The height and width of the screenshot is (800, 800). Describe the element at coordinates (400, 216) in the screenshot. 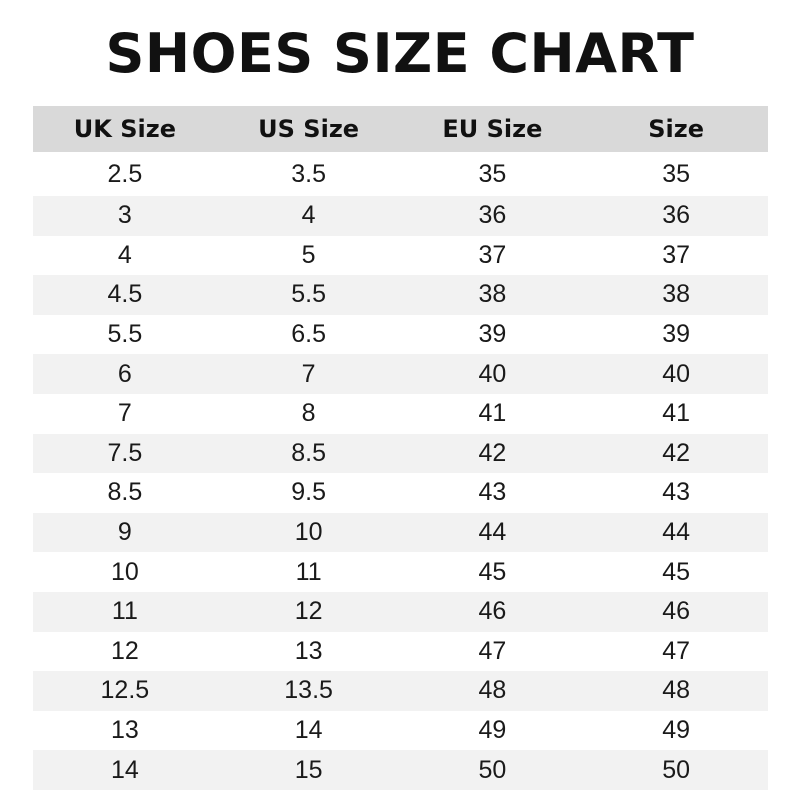

I see `table-row: 3 4 36 36` at that location.